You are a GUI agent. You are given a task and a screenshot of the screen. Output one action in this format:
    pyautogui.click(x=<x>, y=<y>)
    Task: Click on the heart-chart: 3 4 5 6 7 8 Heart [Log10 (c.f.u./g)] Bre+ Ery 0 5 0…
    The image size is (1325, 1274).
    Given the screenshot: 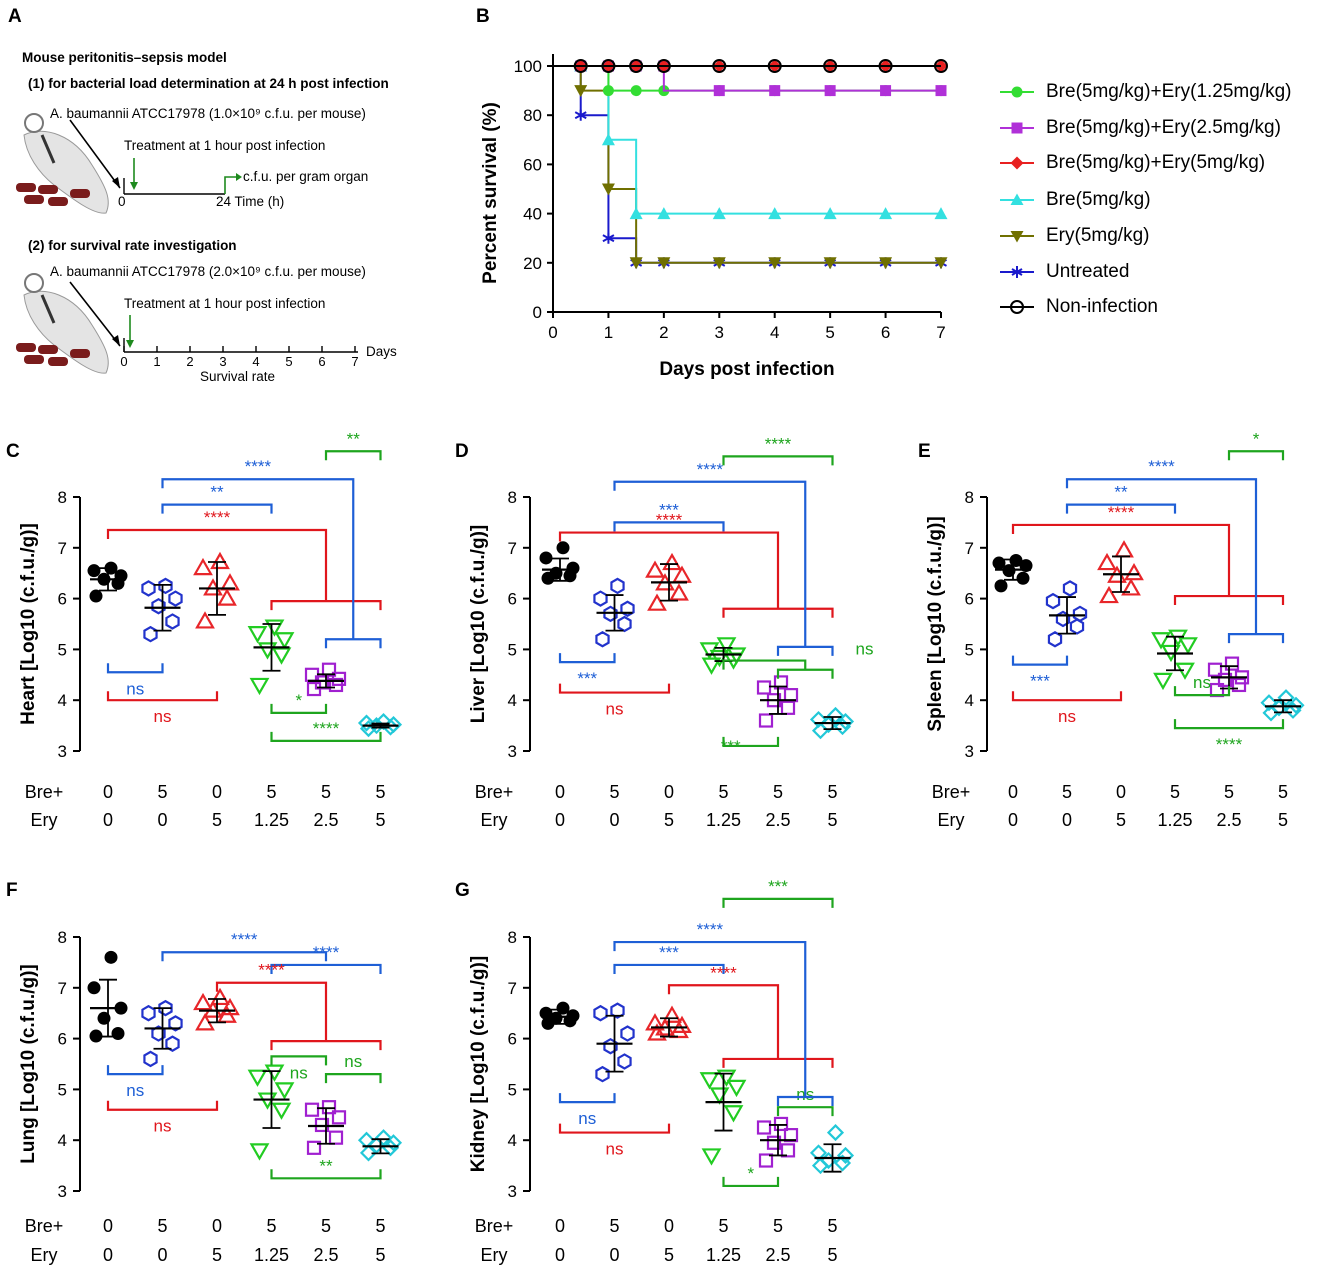 What is the action you would take?
    pyautogui.click(x=210, y=629)
    